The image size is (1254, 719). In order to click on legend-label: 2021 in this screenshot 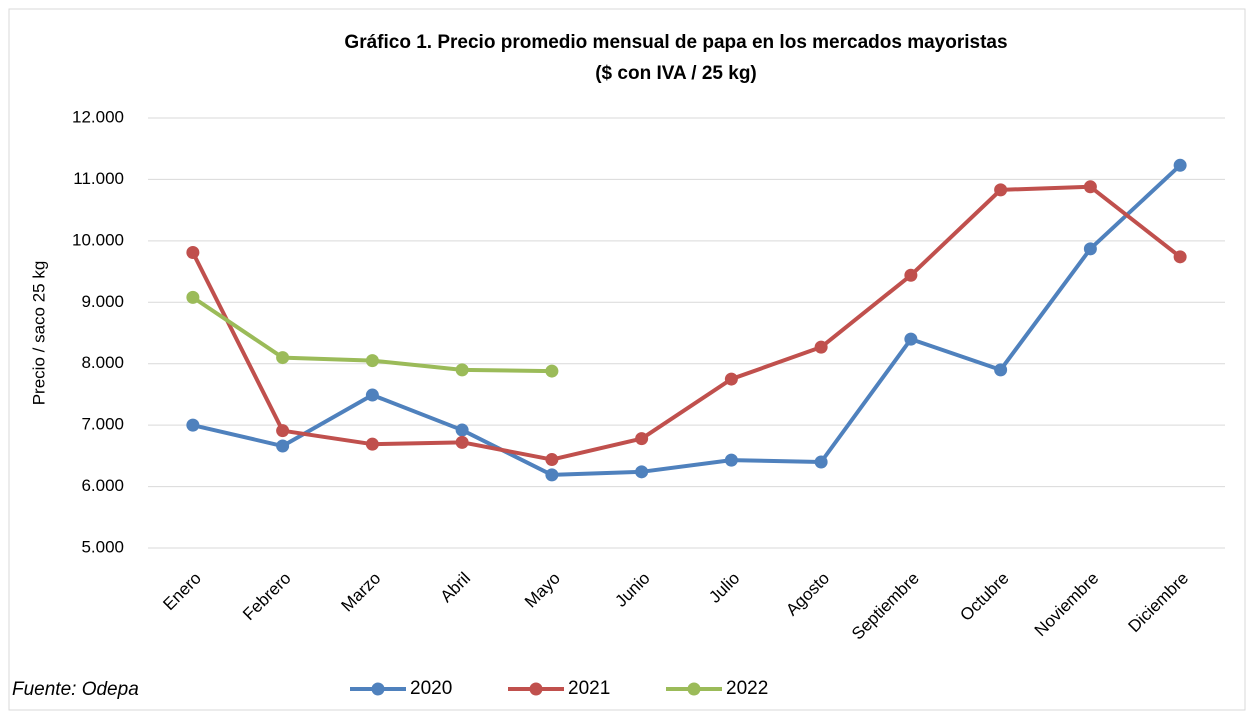, I will do `click(589, 688)`.